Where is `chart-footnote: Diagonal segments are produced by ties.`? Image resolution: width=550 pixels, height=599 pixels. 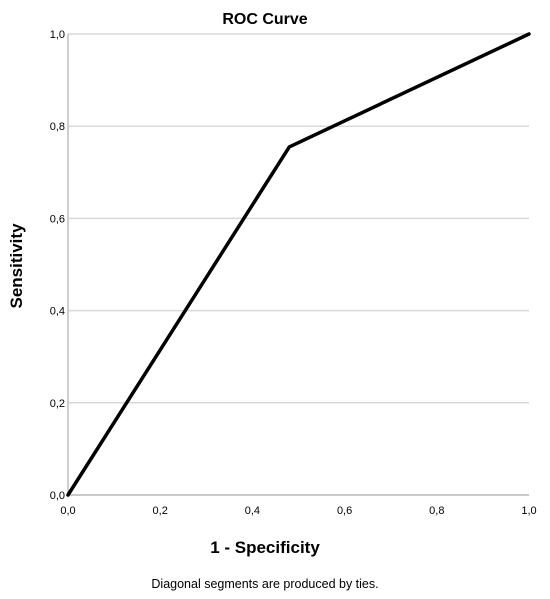
chart-footnote: Diagonal segments are produced by ties. is located at coordinates (264, 584).